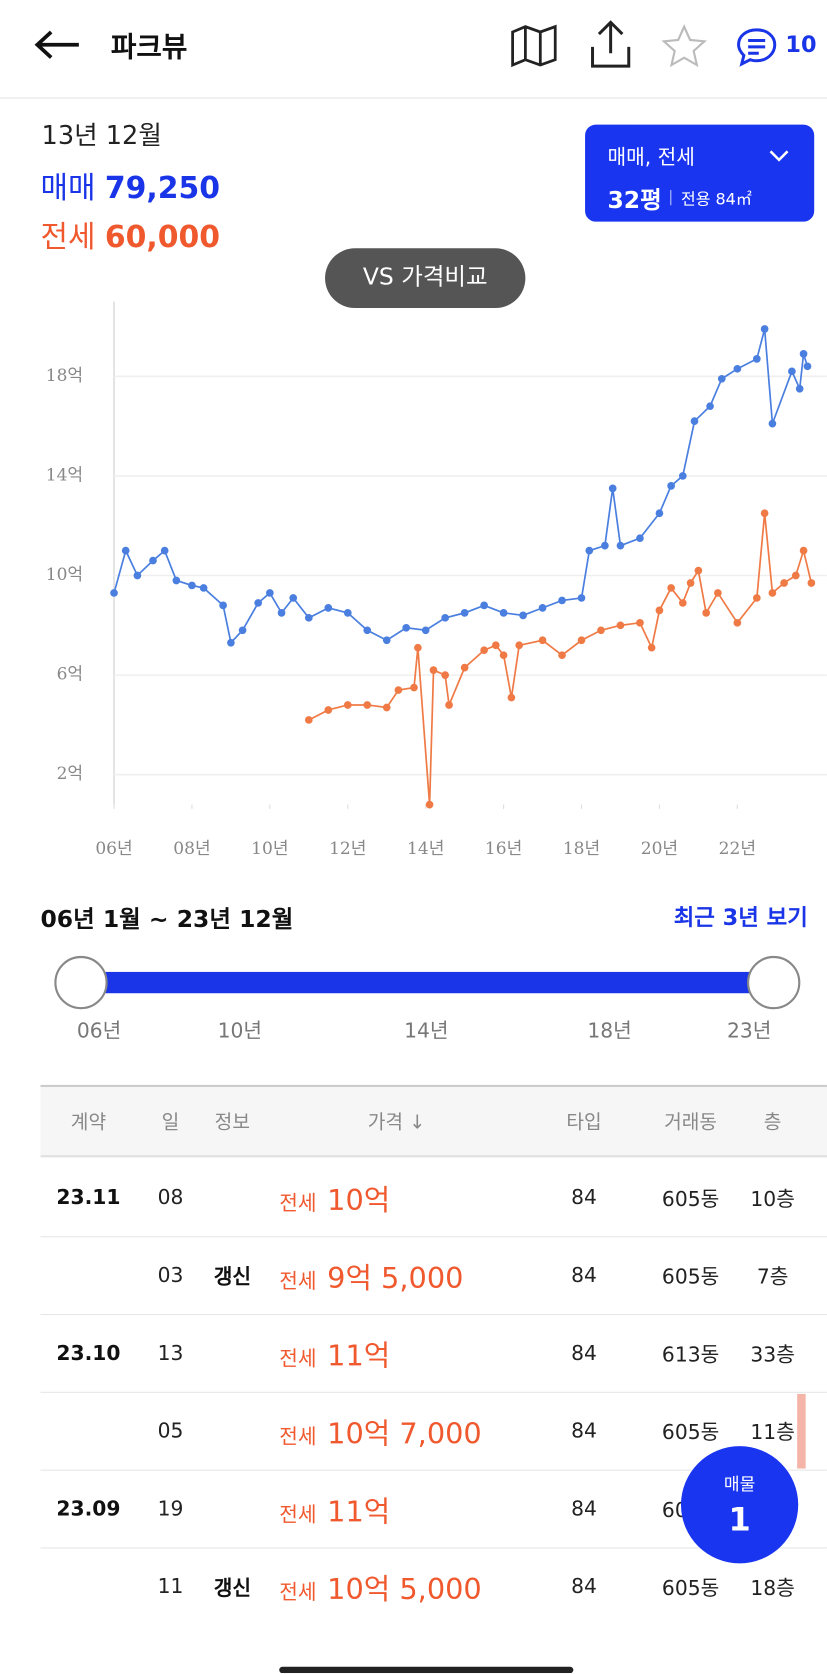 The image size is (827, 1674). What do you see at coordinates (684, 45) in the screenshot?
I see `star-icon` at bounding box center [684, 45].